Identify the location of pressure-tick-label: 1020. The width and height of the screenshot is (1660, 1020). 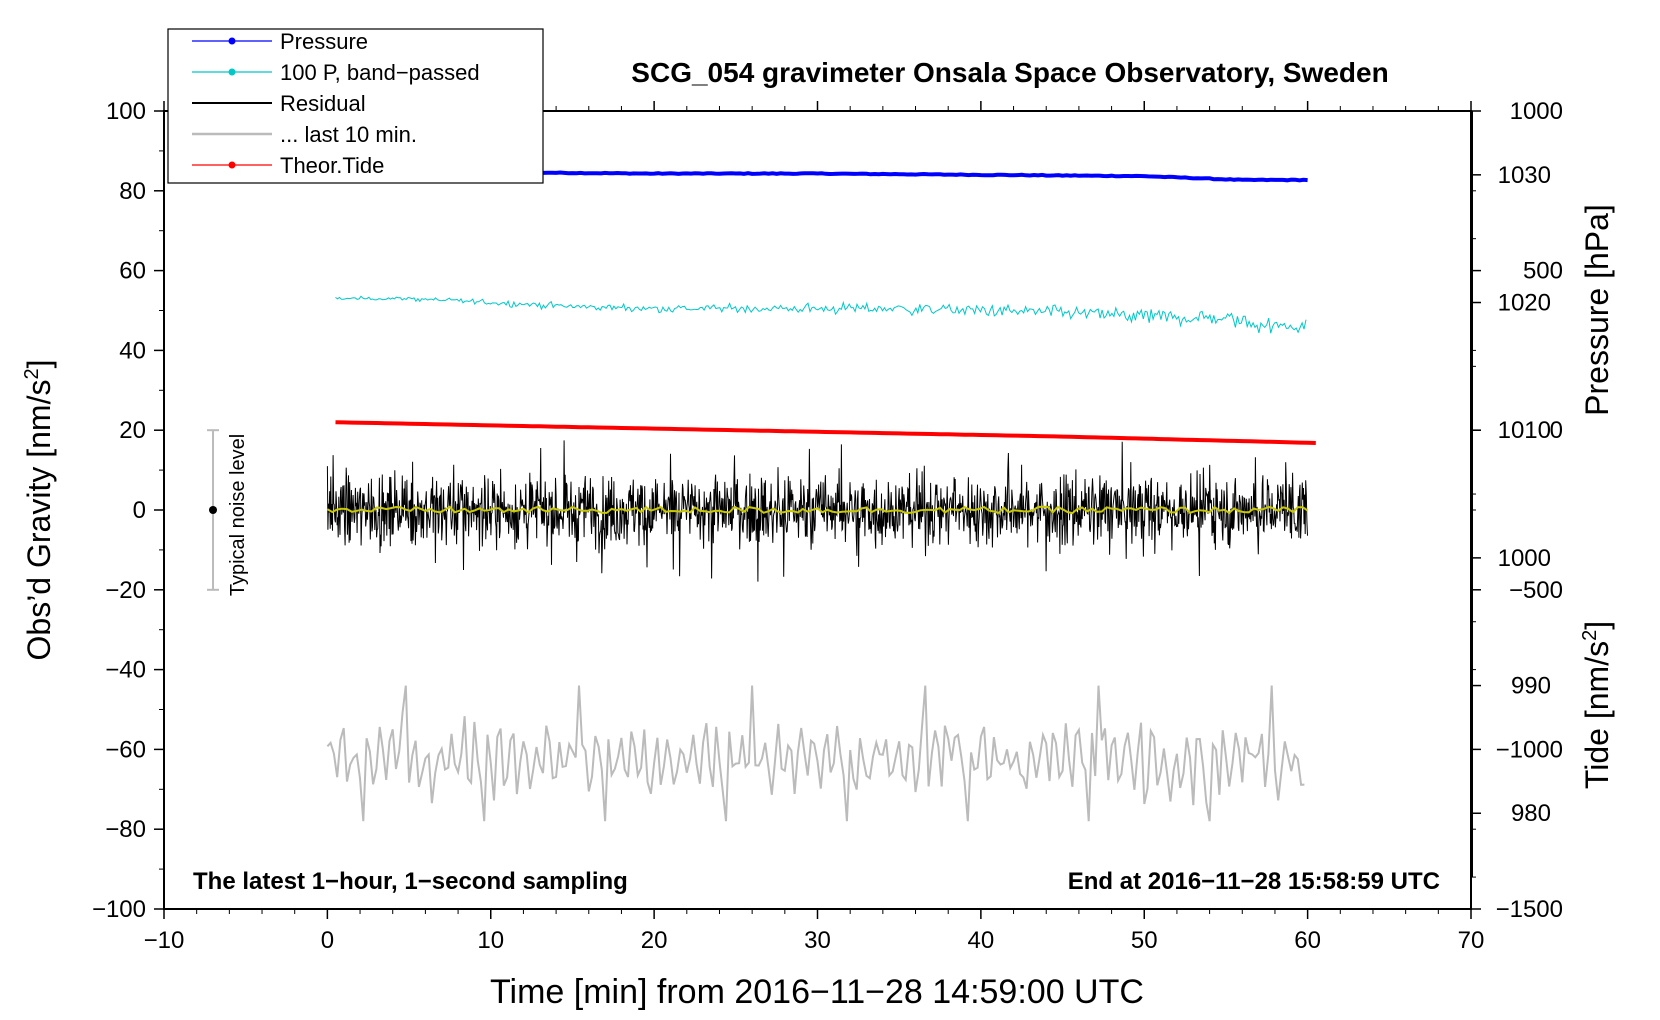
(1524, 303).